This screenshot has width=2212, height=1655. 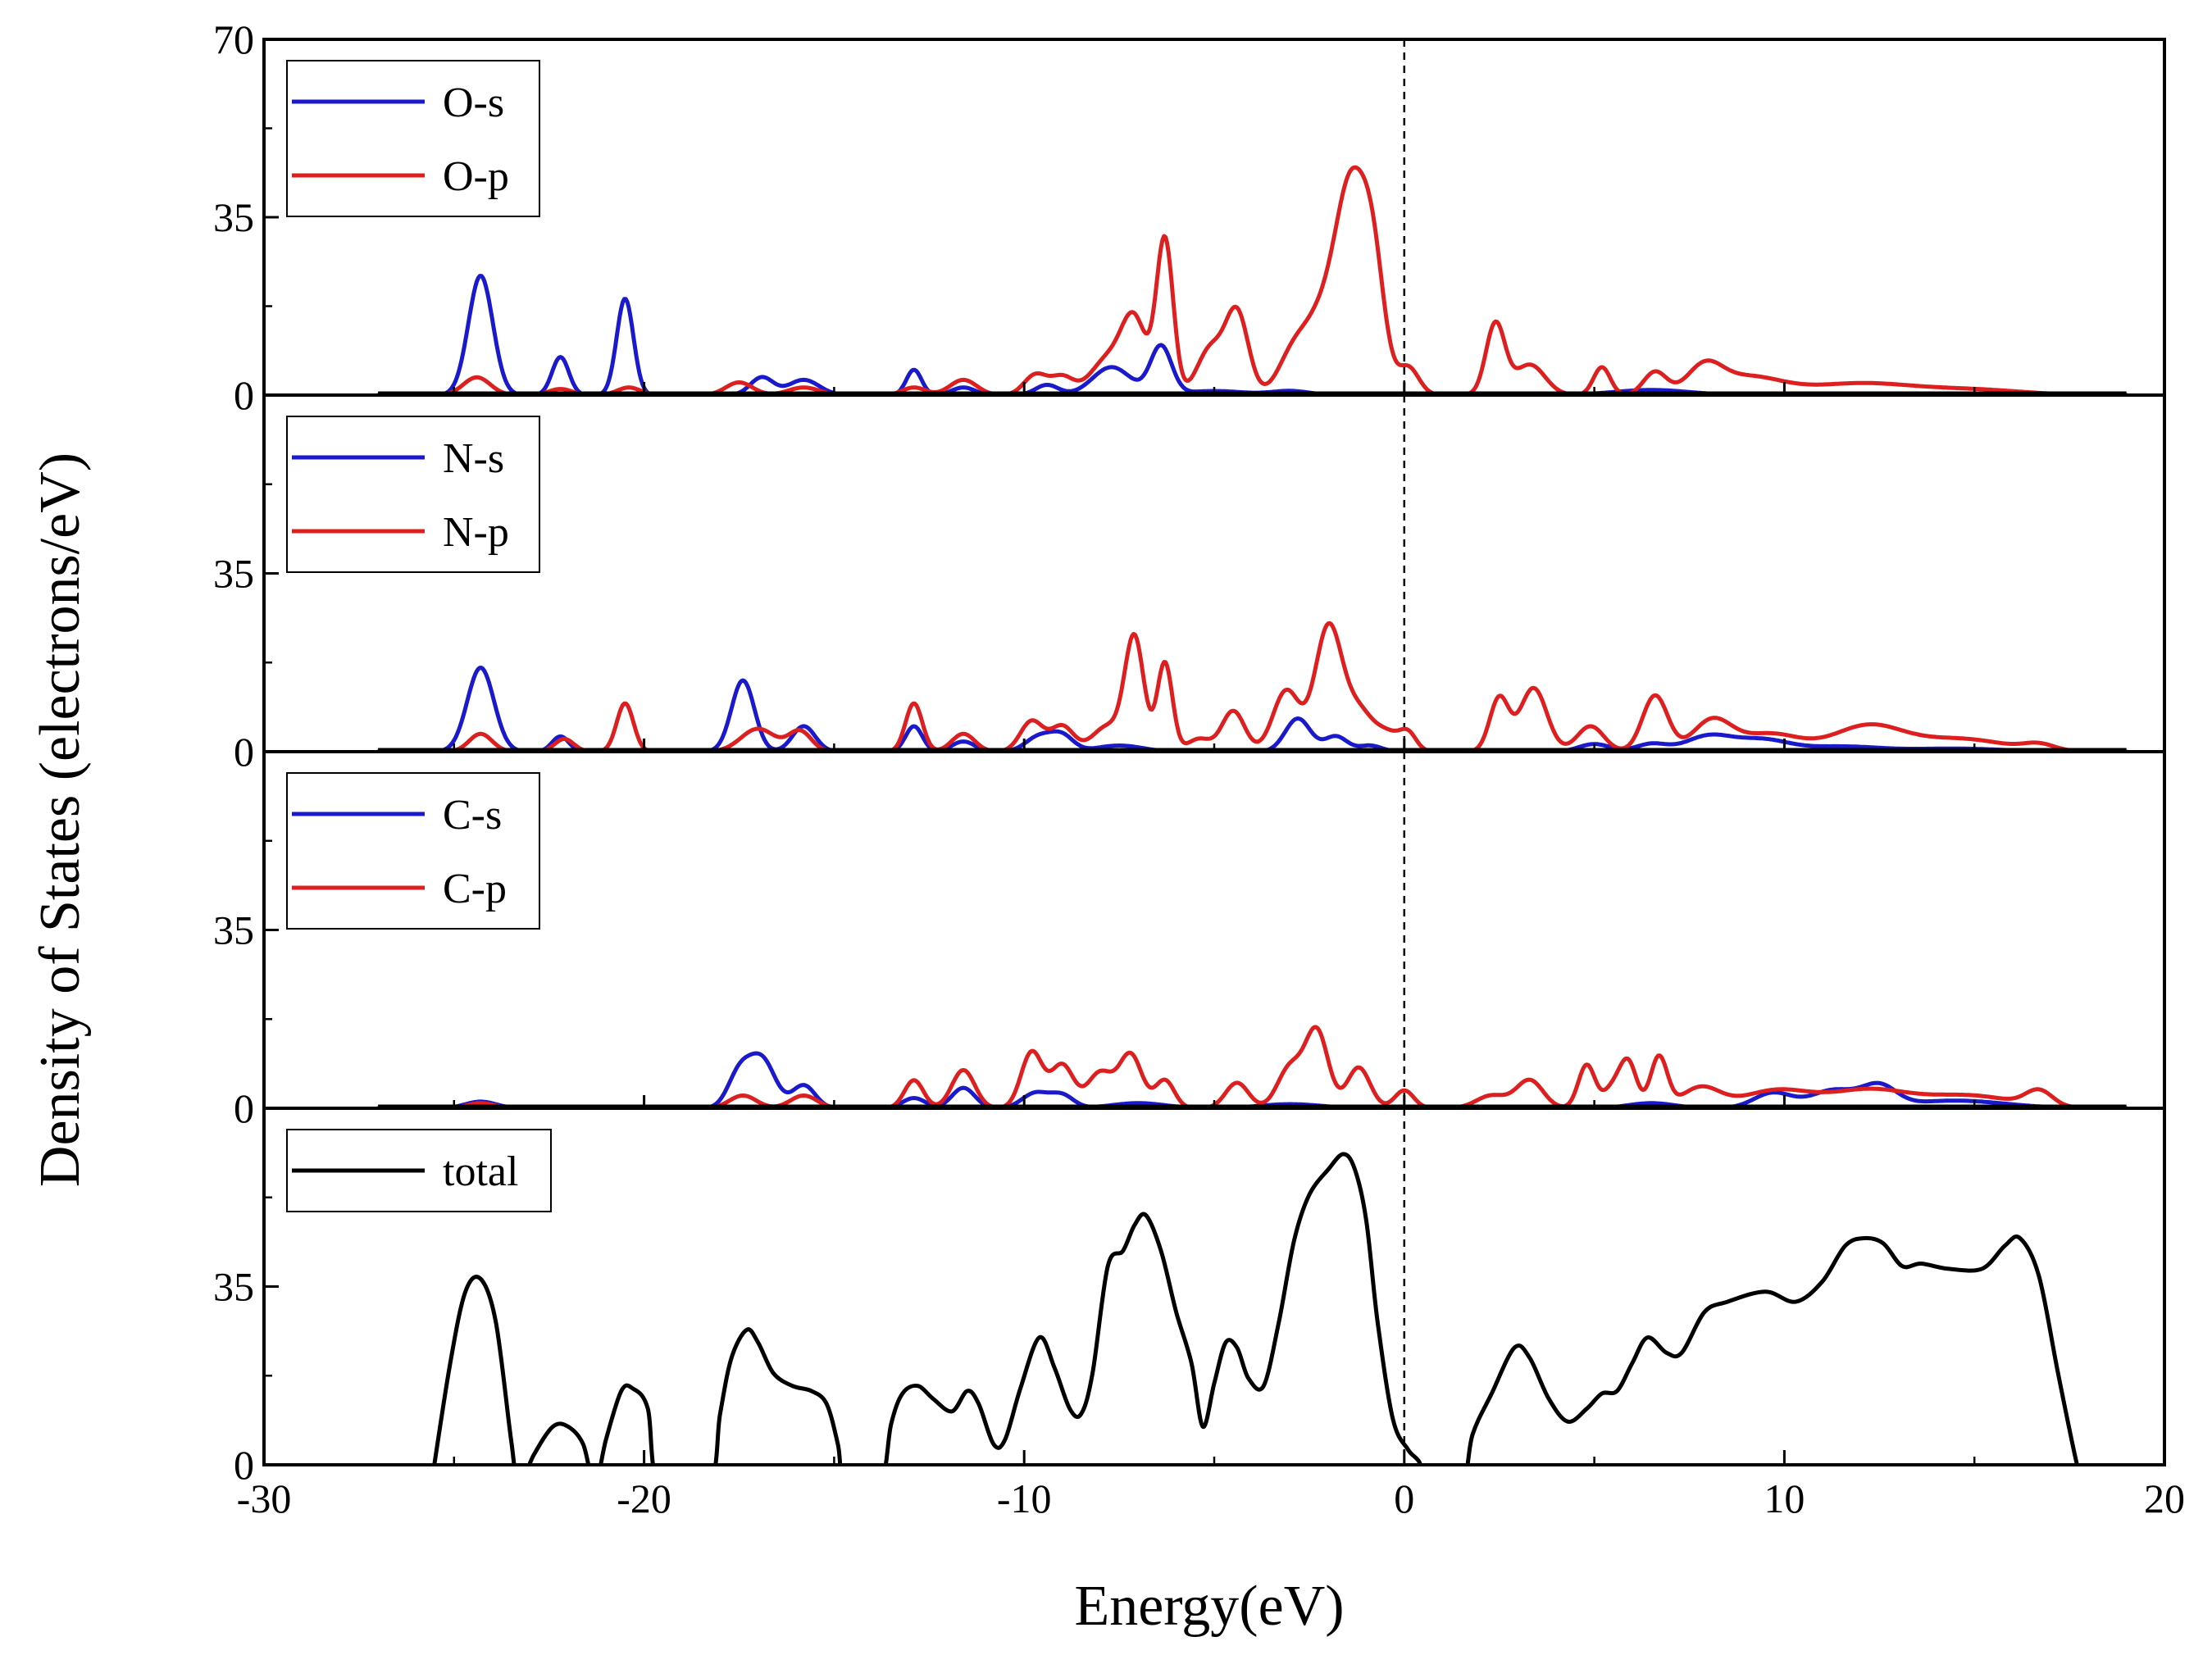 I want to click on legend: C-s C-p, so click(x=413, y=851).